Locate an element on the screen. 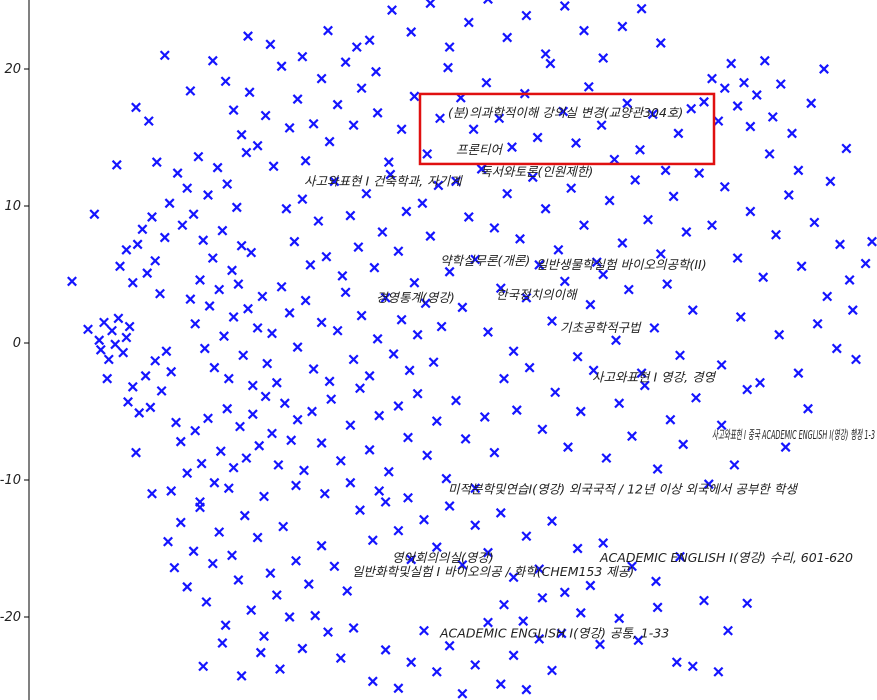  annotation-label: (분)의과학적이해 강의실 변경(교양관304호) is located at coordinates (565, 112).